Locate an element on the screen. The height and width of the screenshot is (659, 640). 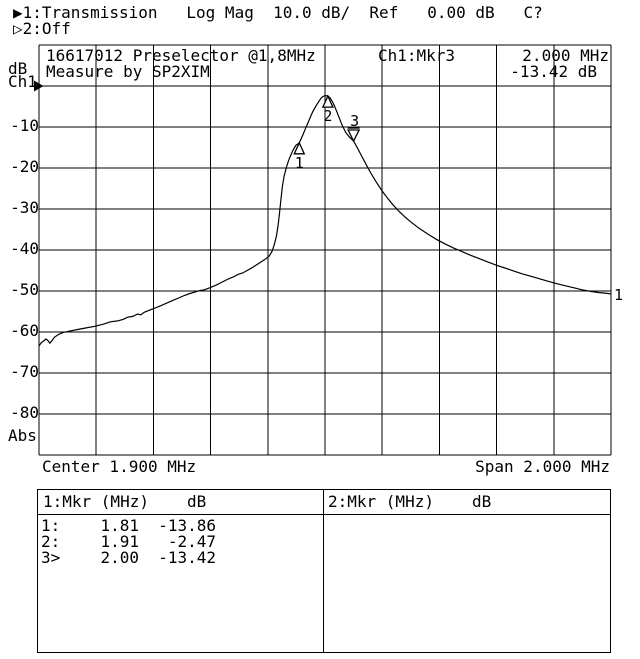
marker-readout-level: -13.42 dB is located at coordinates (553, 71).